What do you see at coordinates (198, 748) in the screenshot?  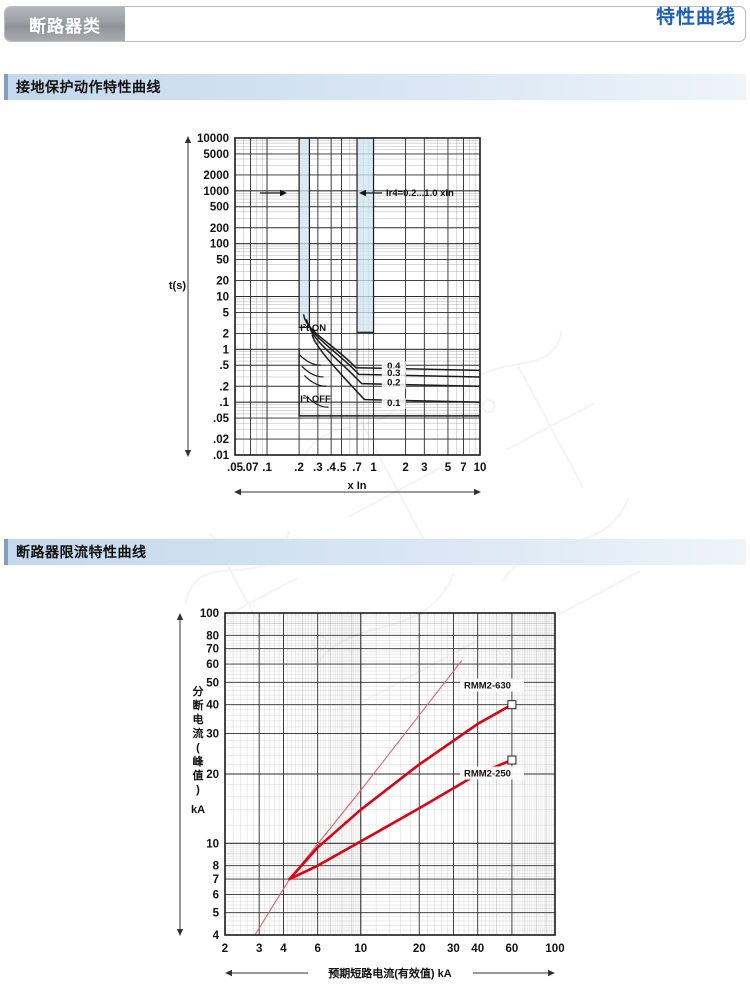 I see `chart2-y-axis-label-char: (` at bounding box center [198, 748].